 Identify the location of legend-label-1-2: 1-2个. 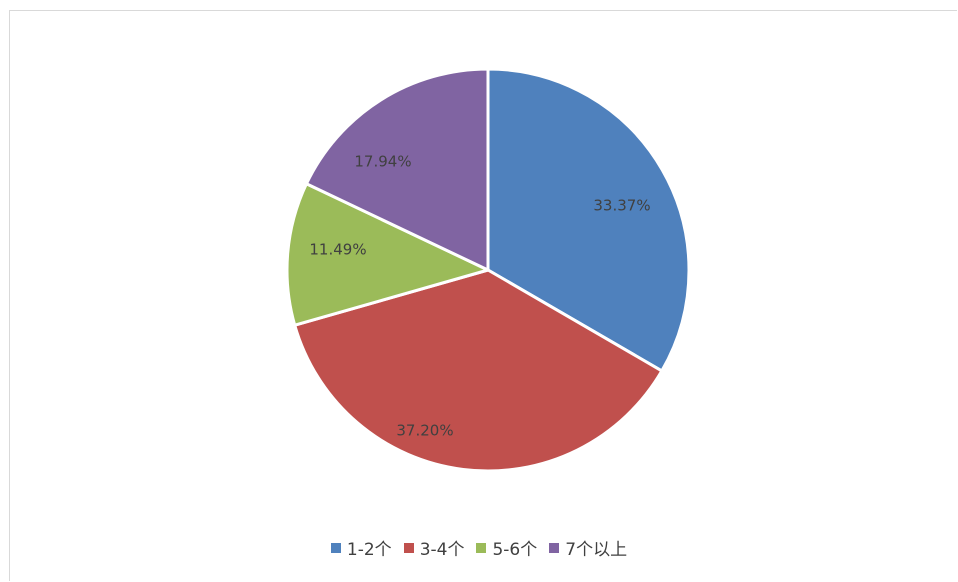
(369, 550).